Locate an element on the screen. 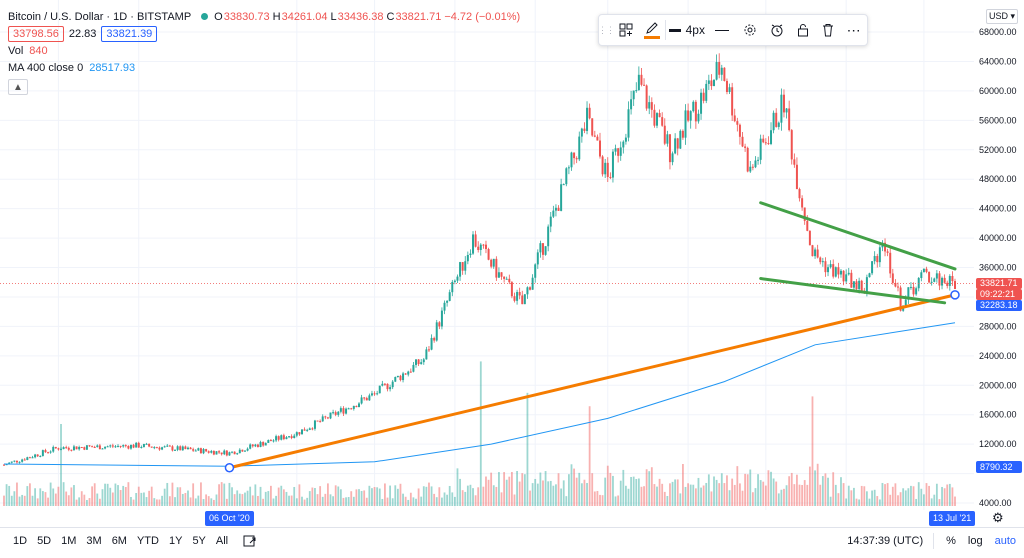 Image resolution: width=1024 pixels, height=558 pixels. buy-price-button: 33821.39 is located at coordinates (129, 33).